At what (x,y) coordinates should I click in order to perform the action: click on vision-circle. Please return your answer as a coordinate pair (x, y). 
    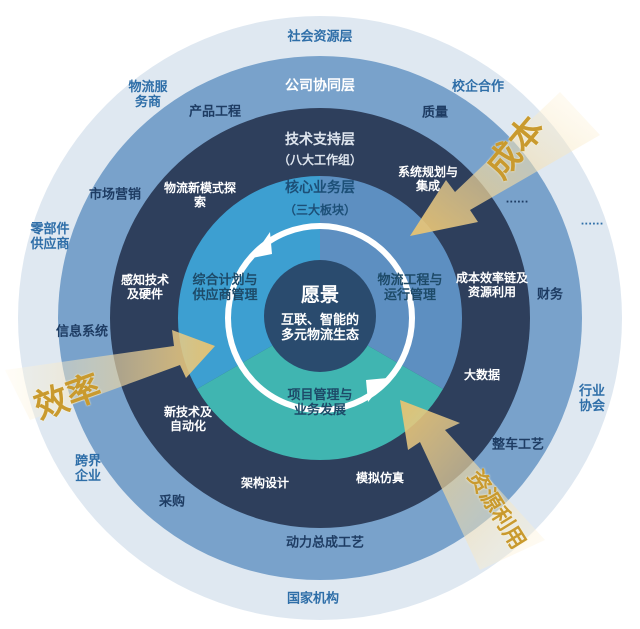
    Looking at the image, I should click on (320, 316).